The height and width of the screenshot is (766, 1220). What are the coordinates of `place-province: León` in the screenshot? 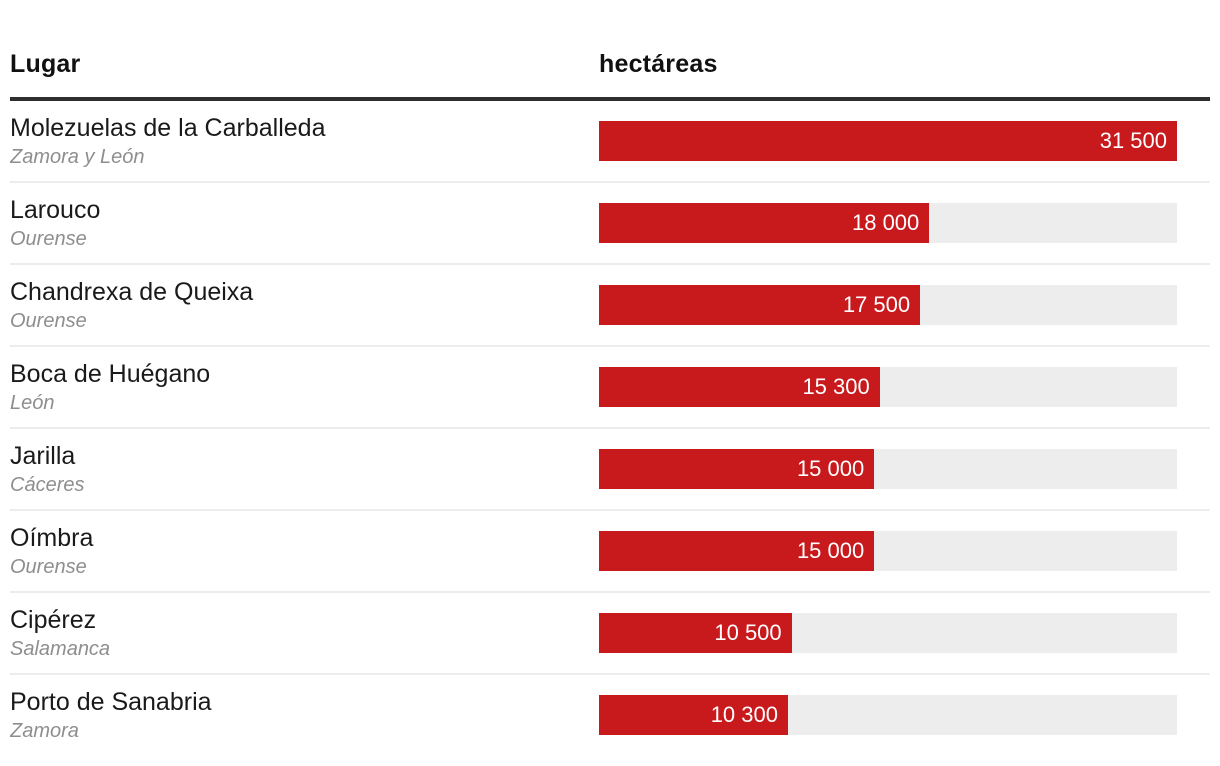 It's located at (32, 402).